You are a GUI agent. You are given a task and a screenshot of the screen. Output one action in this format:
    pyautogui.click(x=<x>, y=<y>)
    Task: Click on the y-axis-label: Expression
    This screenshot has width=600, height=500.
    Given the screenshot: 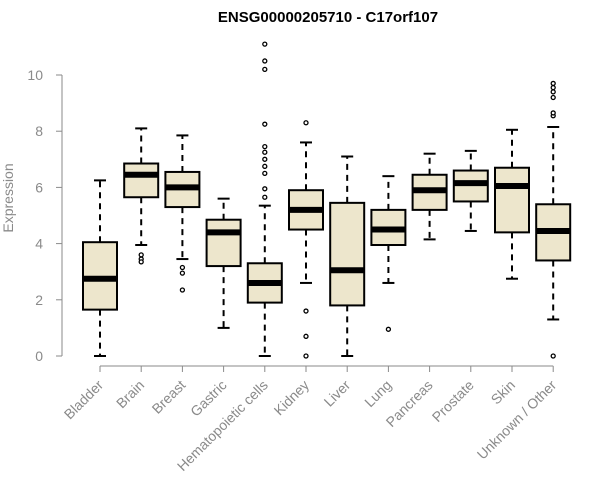 What is the action you would take?
    pyautogui.click(x=8, y=197)
    